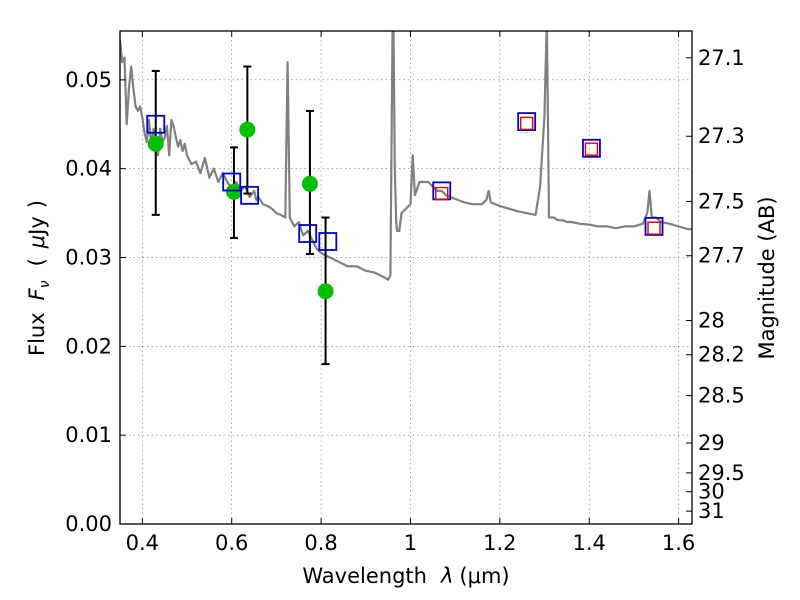 The image size is (800, 600). Describe the element at coordinates (88, 80) in the screenshot. I see `y-tick-label: 0.05` at that location.